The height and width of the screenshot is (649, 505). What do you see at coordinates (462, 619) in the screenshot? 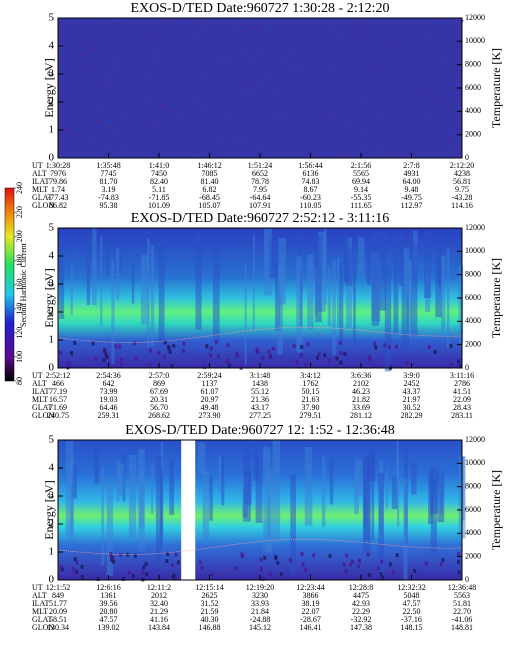
I see `table-cell: -41.06` at bounding box center [462, 619].